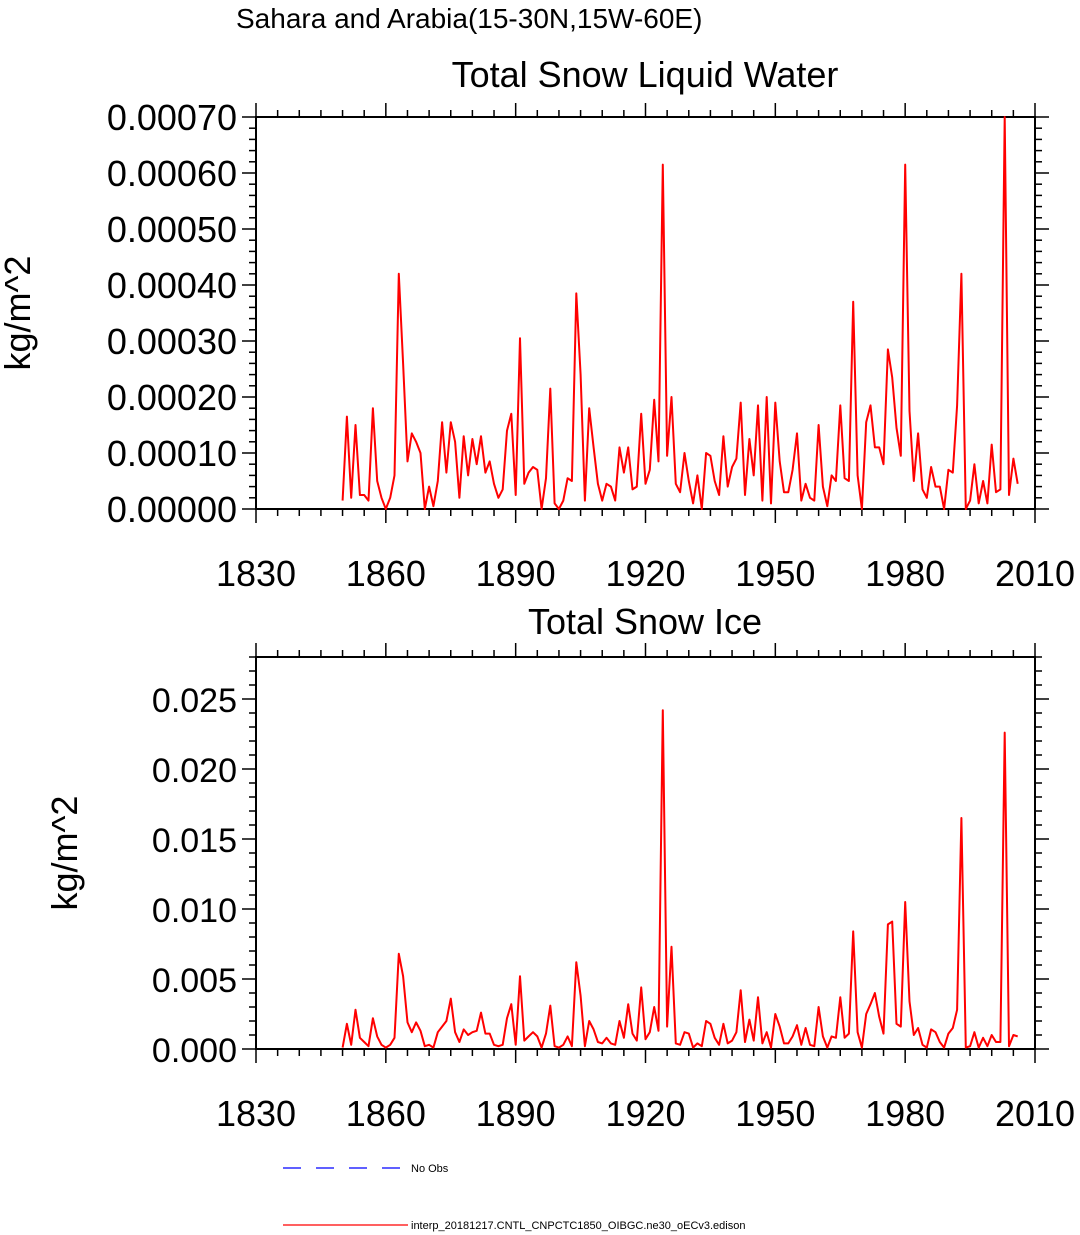  What do you see at coordinates (194, 1051) in the screenshot?
I see `y-tick-label: 0.000` at bounding box center [194, 1051].